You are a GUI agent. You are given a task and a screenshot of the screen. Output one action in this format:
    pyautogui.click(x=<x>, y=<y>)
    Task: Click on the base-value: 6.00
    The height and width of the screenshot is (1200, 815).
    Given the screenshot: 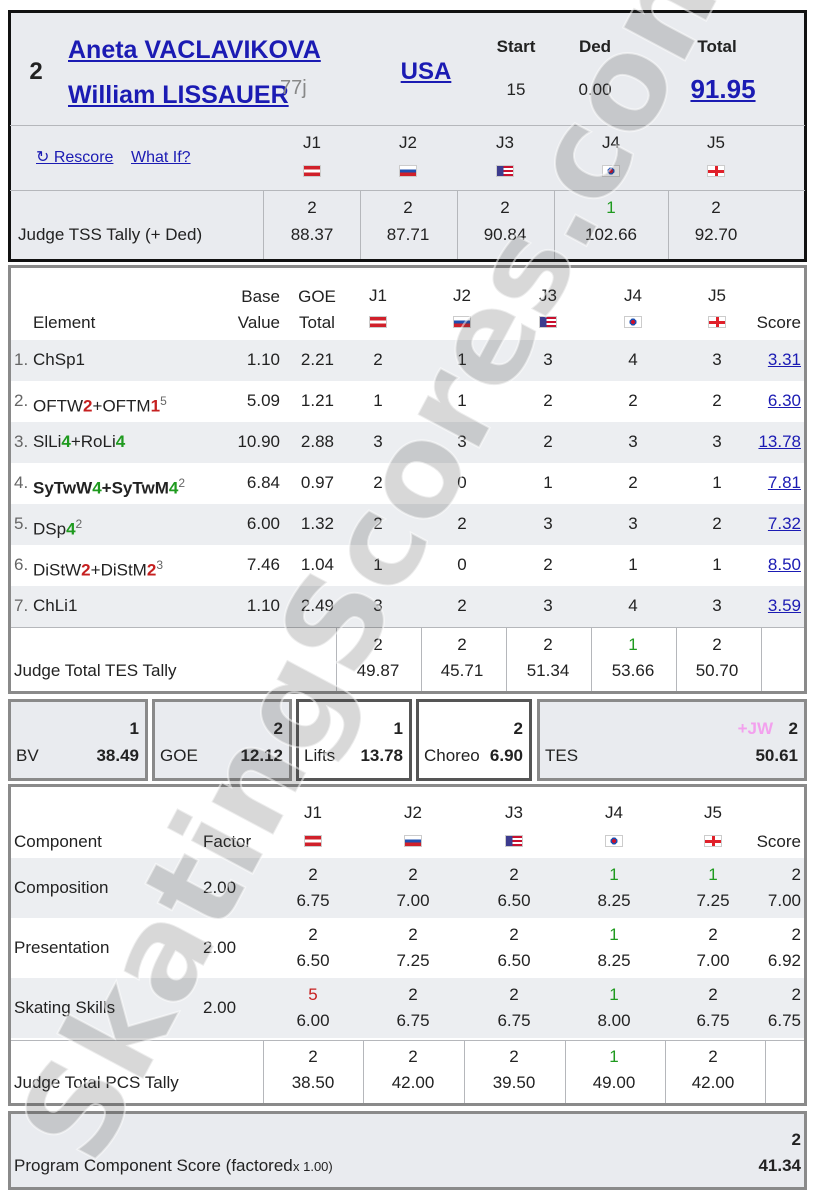 What is the action you would take?
    pyautogui.click(x=263, y=523)
    